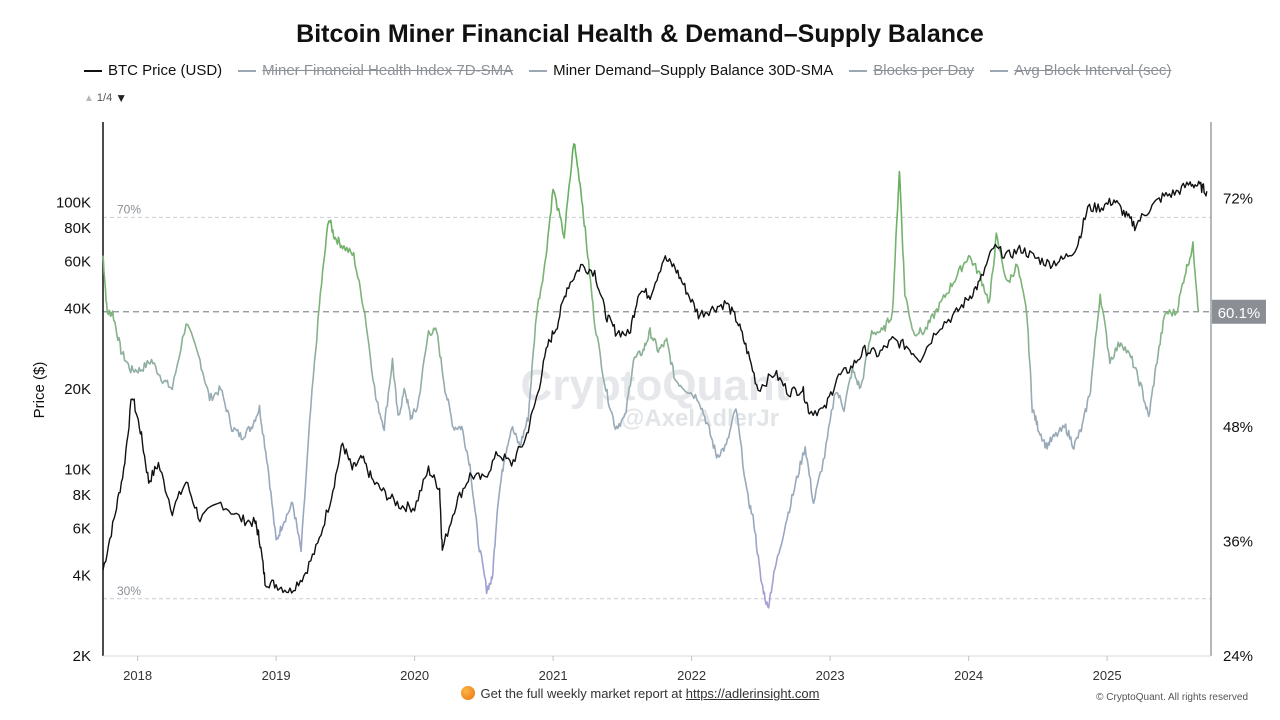 Image resolution: width=1280 pixels, height=720 pixels. What do you see at coordinates (700, 418) in the screenshot?
I see `watermark-handle: @AxelAdlerJr` at bounding box center [700, 418].